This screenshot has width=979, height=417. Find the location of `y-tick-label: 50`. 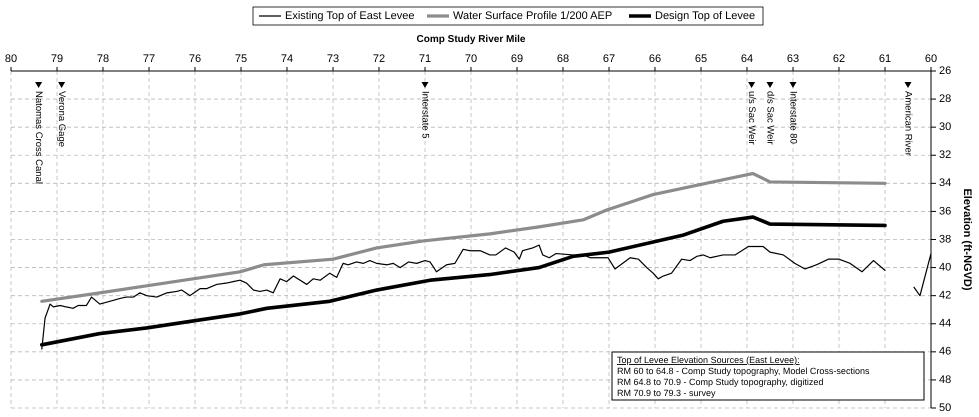

y-tick-label: 50 is located at coordinates (945, 408).